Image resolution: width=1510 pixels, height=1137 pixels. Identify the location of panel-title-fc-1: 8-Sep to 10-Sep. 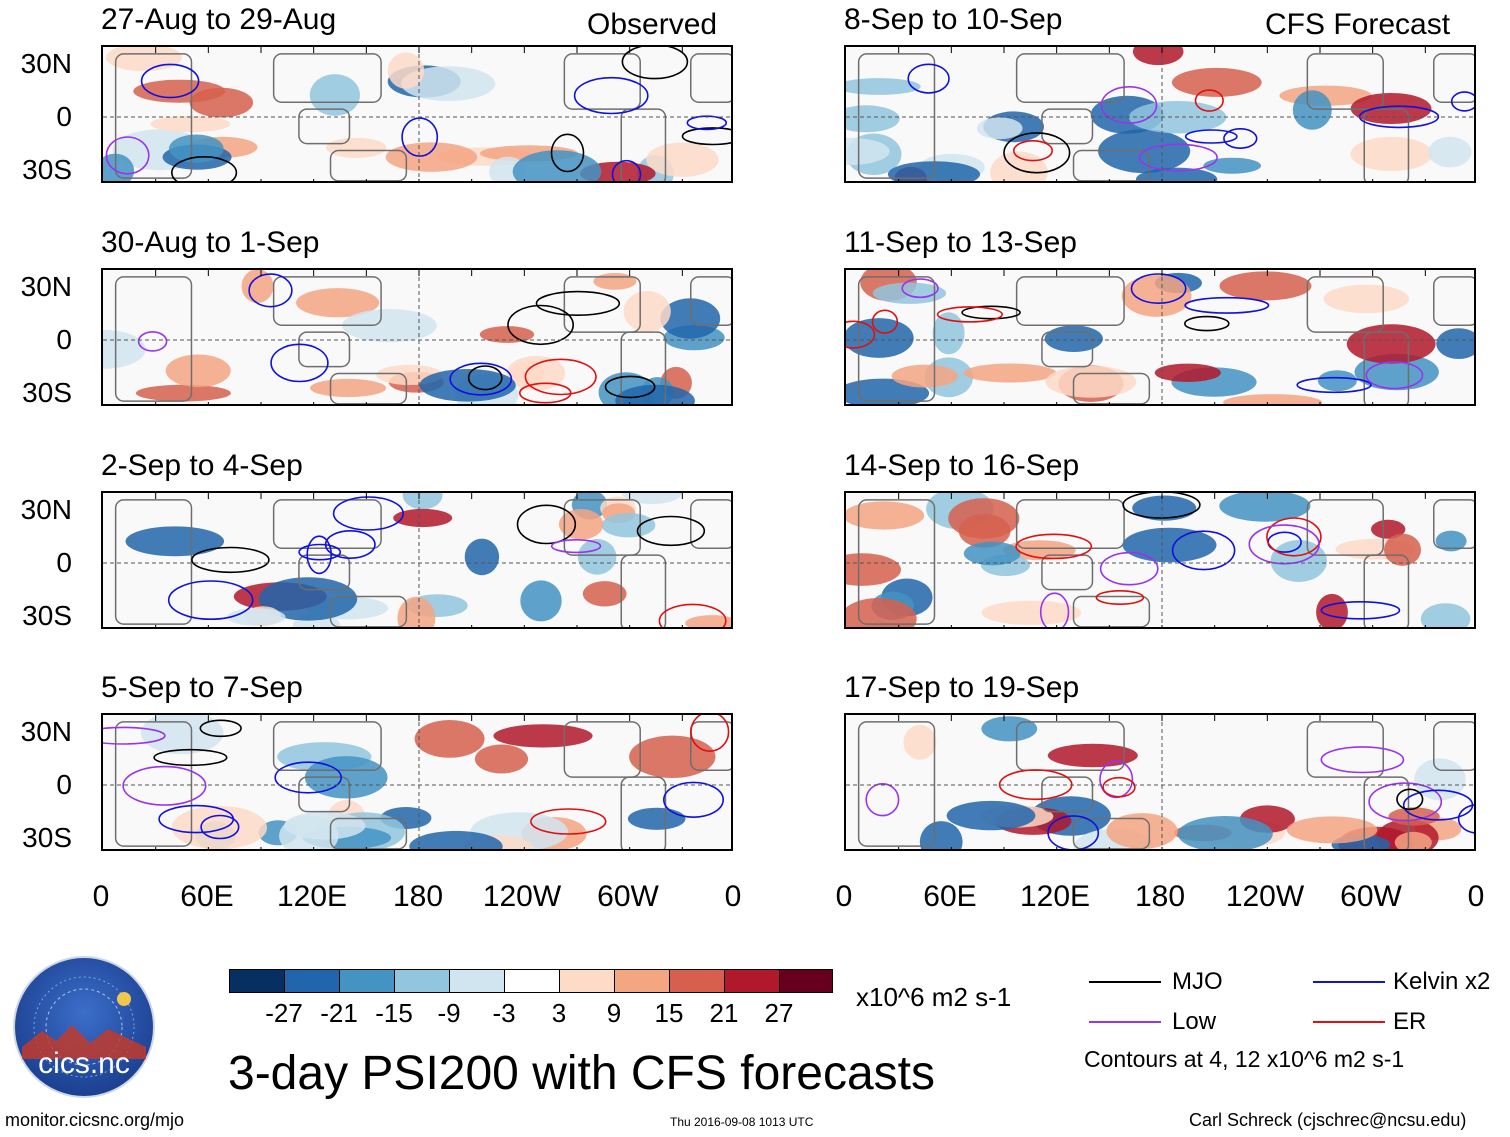
(953, 19).